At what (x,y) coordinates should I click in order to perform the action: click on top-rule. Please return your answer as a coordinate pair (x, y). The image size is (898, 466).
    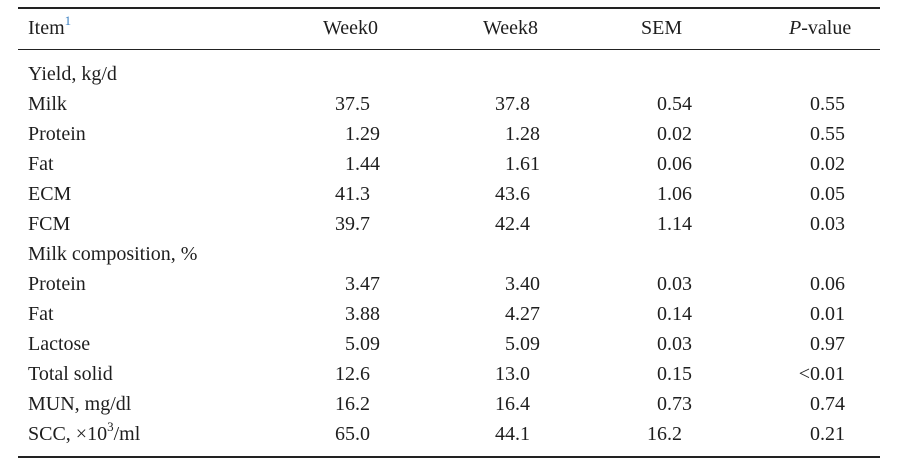
    Looking at the image, I should click on (449, 8).